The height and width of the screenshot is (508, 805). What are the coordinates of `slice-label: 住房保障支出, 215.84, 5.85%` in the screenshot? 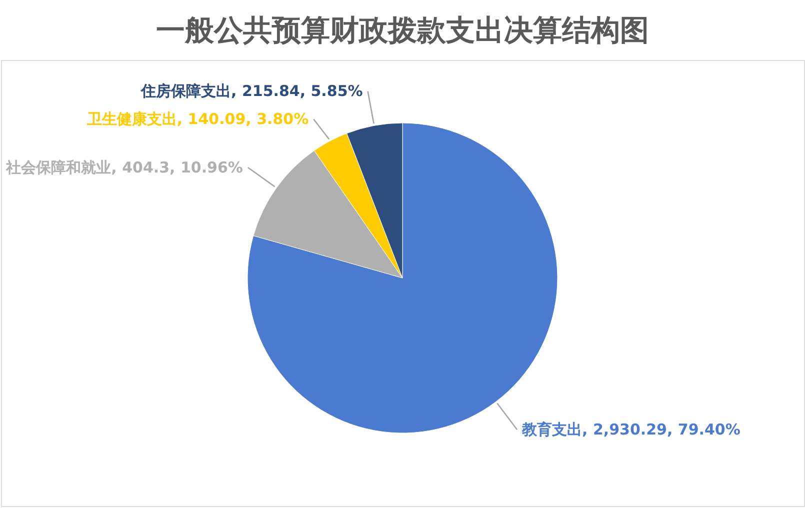 It's located at (251, 91).